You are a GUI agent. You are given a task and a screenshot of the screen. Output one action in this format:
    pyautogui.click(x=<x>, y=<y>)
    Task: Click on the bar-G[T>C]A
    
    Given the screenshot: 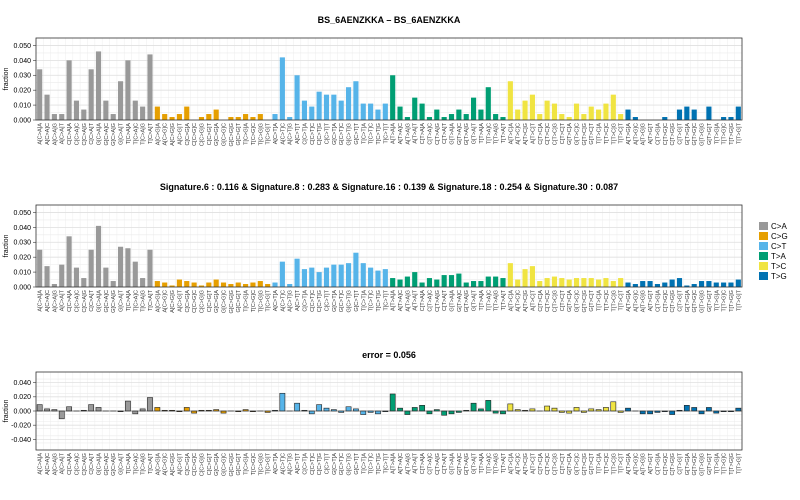 What is the action you would take?
    pyautogui.click(x=569, y=412)
    